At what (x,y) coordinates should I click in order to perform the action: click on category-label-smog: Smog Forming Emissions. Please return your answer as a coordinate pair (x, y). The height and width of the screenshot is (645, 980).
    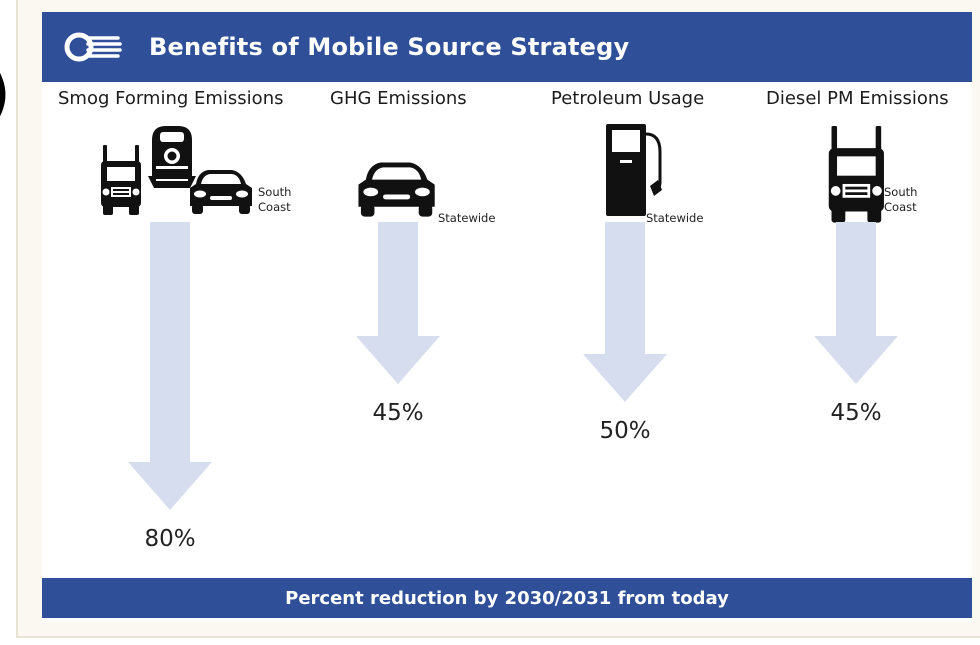
    Looking at the image, I should click on (171, 98).